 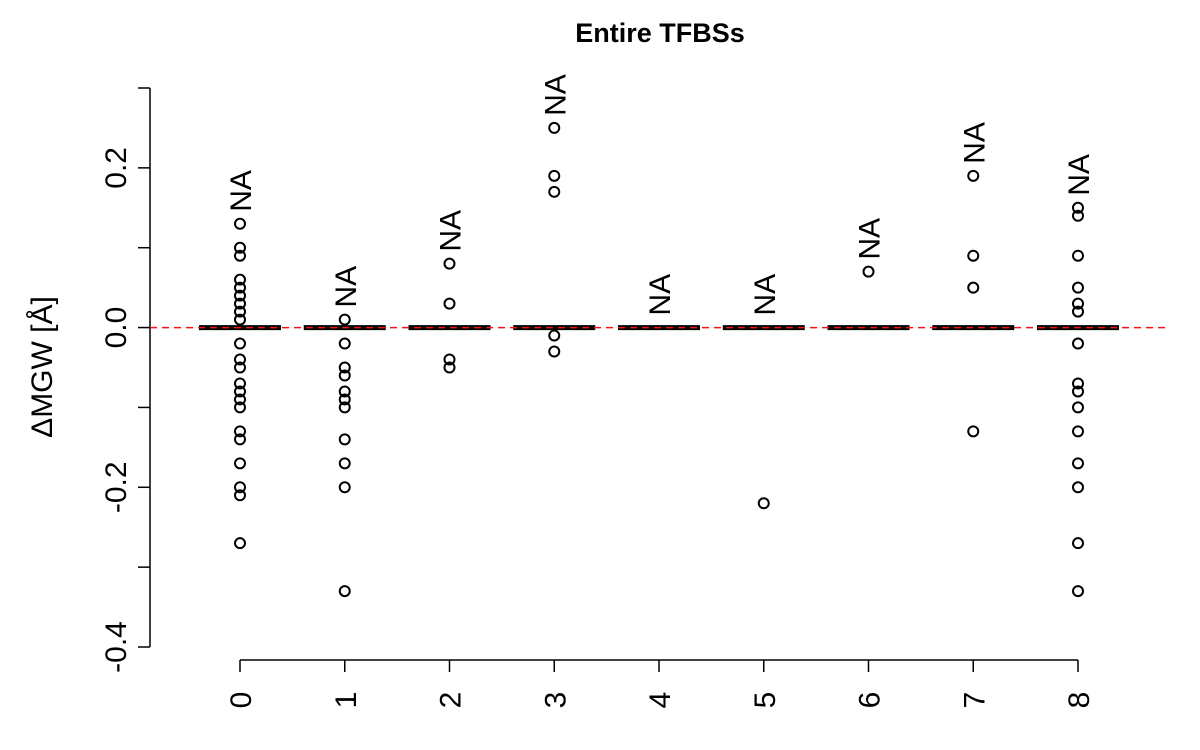 What do you see at coordinates (660, 33) in the screenshot?
I see `chart-title: Entire TFBSs` at bounding box center [660, 33].